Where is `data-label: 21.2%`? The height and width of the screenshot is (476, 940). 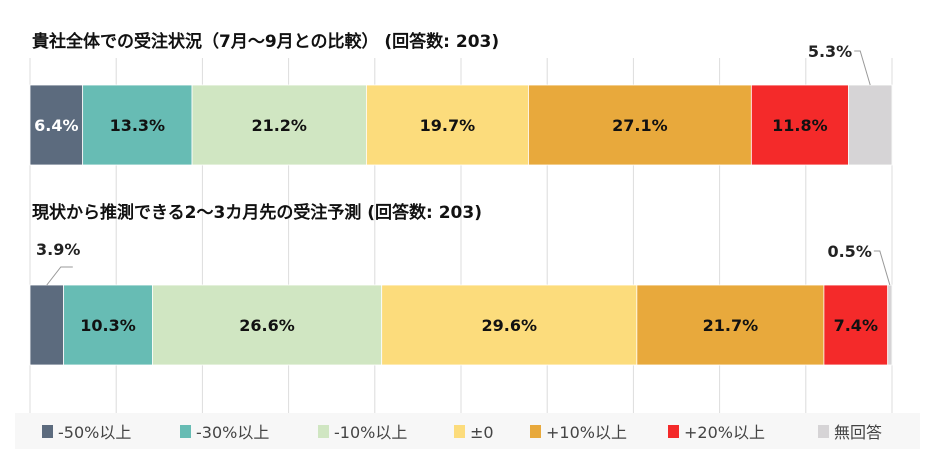
data-label: 21.2% is located at coordinates (279, 125).